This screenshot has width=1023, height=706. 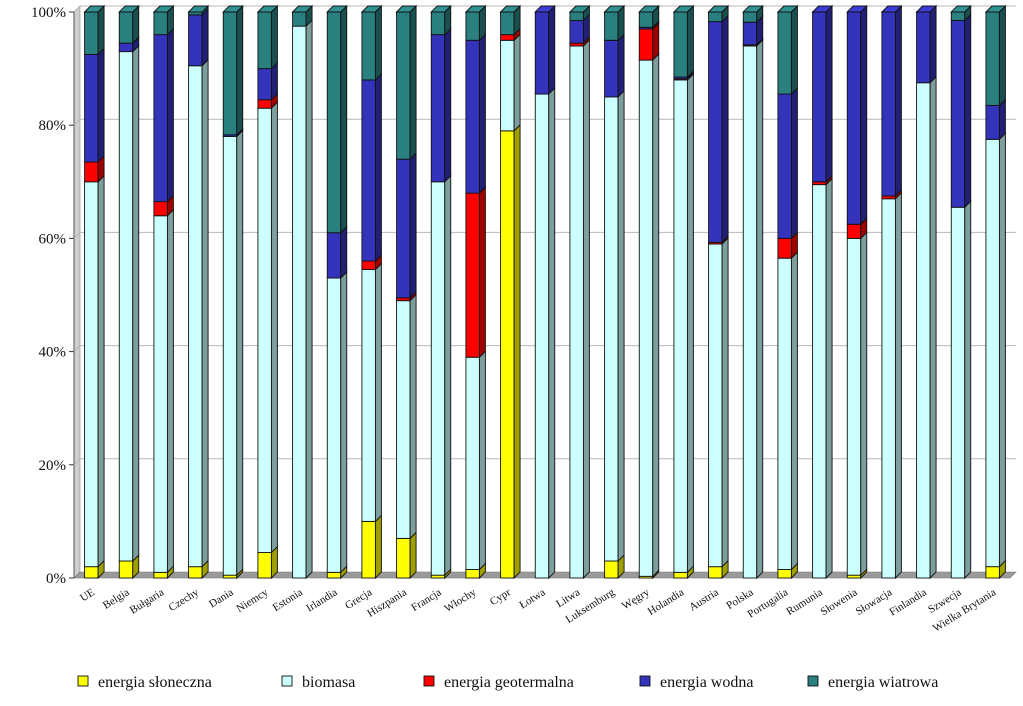 What do you see at coordinates (874, 602) in the screenshot?
I see `x-tick-label: Słowacja` at bounding box center [874, 602].